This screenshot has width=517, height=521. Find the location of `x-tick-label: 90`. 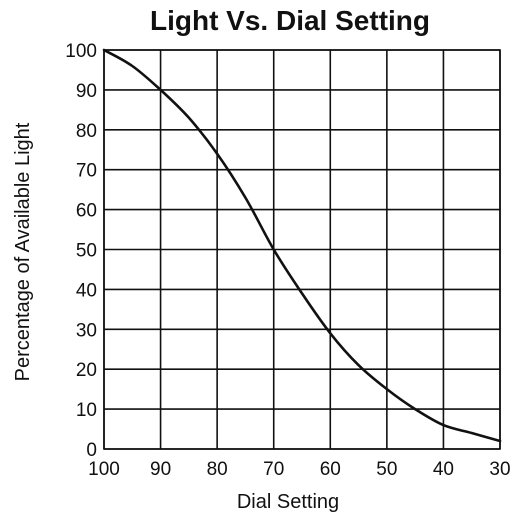

x-tick-label: 90 is located at coordinates (160, 469).